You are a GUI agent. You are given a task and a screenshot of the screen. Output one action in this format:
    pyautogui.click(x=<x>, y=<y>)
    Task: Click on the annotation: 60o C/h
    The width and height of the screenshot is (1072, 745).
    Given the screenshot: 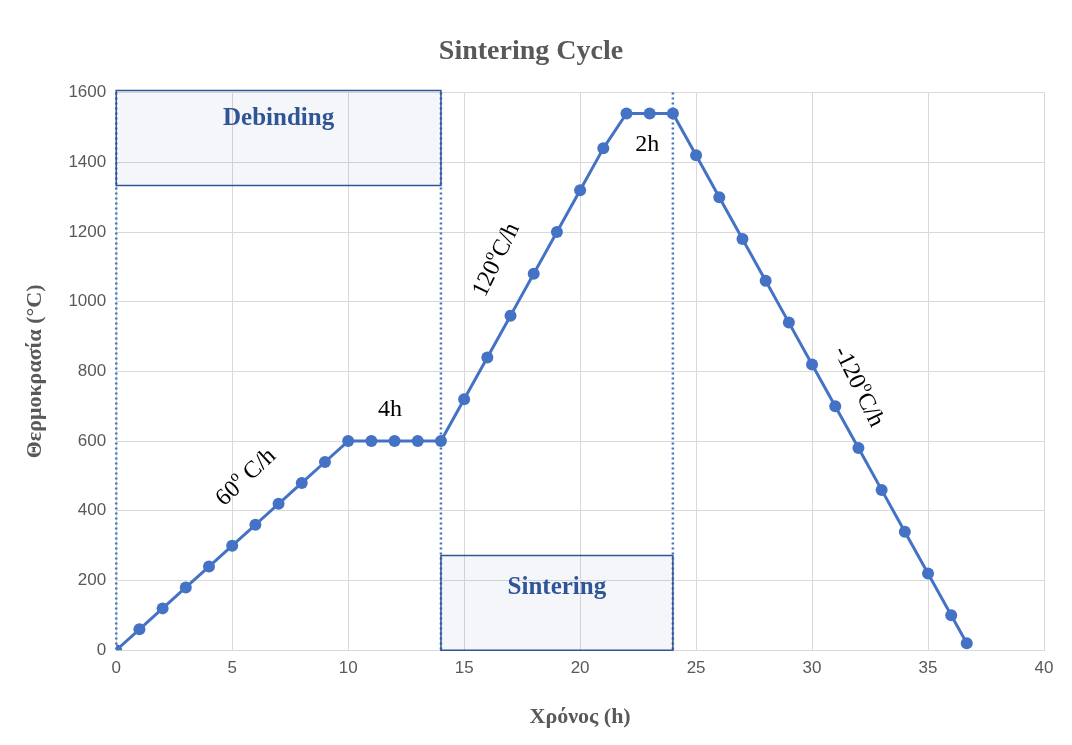 What is the action you would take?
    pyautogui.click(x=245, y=476)
    